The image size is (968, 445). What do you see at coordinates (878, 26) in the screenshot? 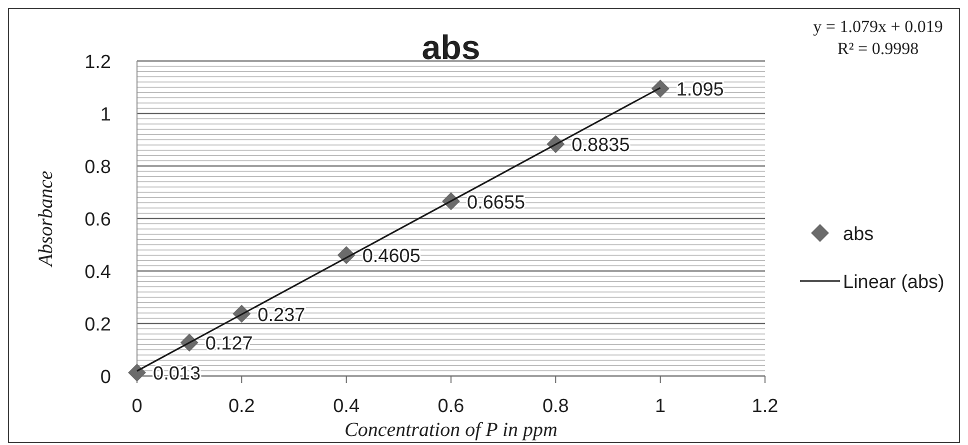
I see `text: y = 1.079x + 0.019` at bounding box center [878, 26].